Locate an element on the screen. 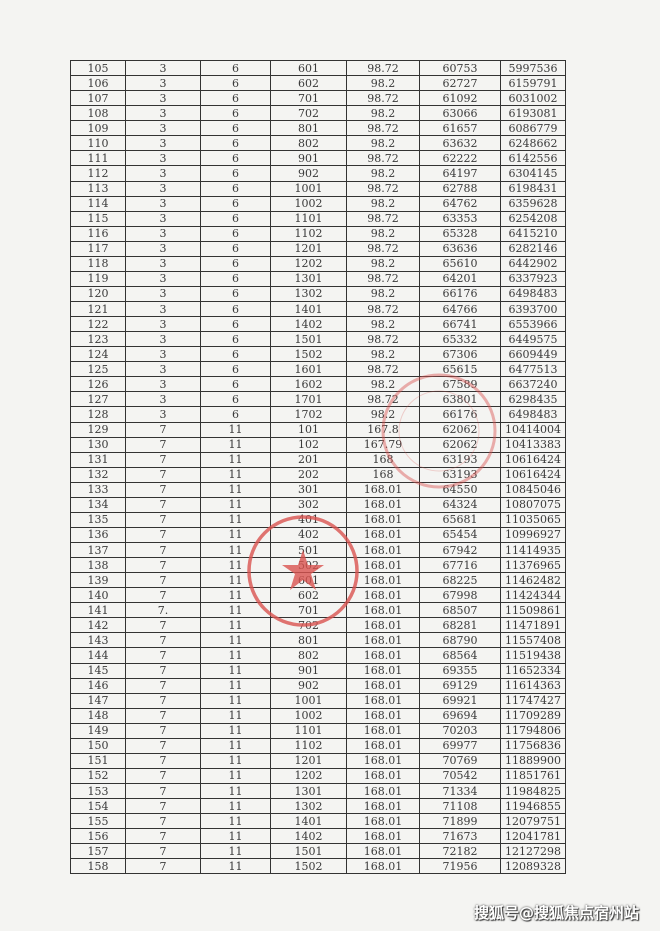 This screenshot has height=931, width=660. table-cell: 154 is located at coordinates (98, 806).